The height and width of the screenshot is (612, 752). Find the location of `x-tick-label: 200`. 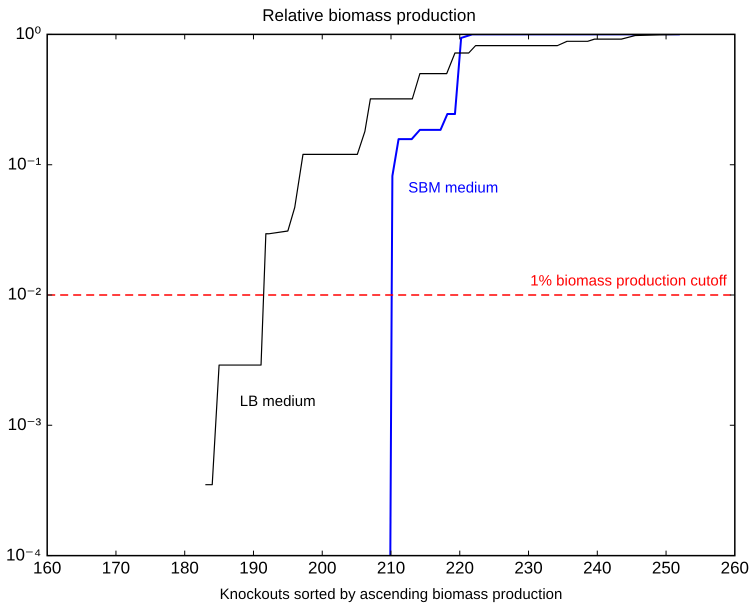

x-tick-label: 200 is located at coordinates (322, 568).